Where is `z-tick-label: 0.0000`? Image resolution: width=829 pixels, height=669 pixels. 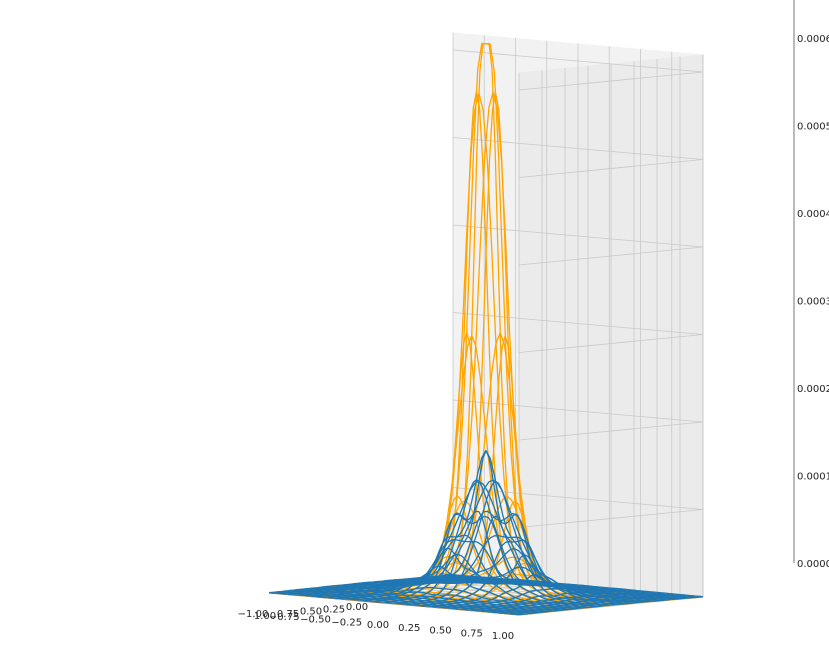
z-tick-label: 0.0000 is located at coordinates (813, 564).